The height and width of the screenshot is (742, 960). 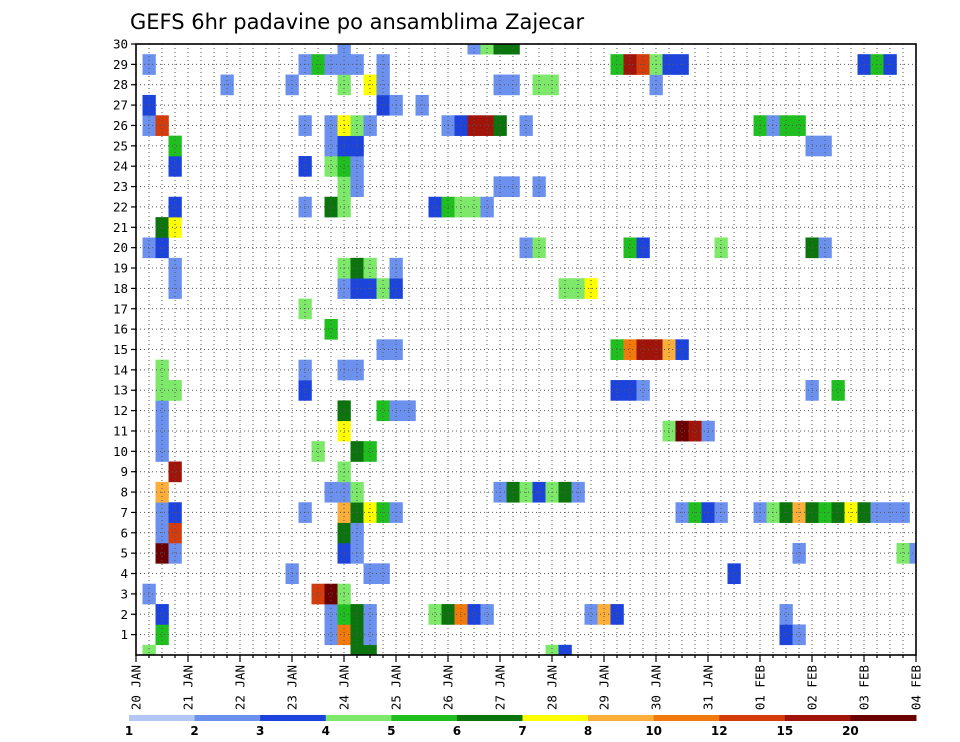 I want to click on y-tick-label: 19, so click(x=120, y=268).